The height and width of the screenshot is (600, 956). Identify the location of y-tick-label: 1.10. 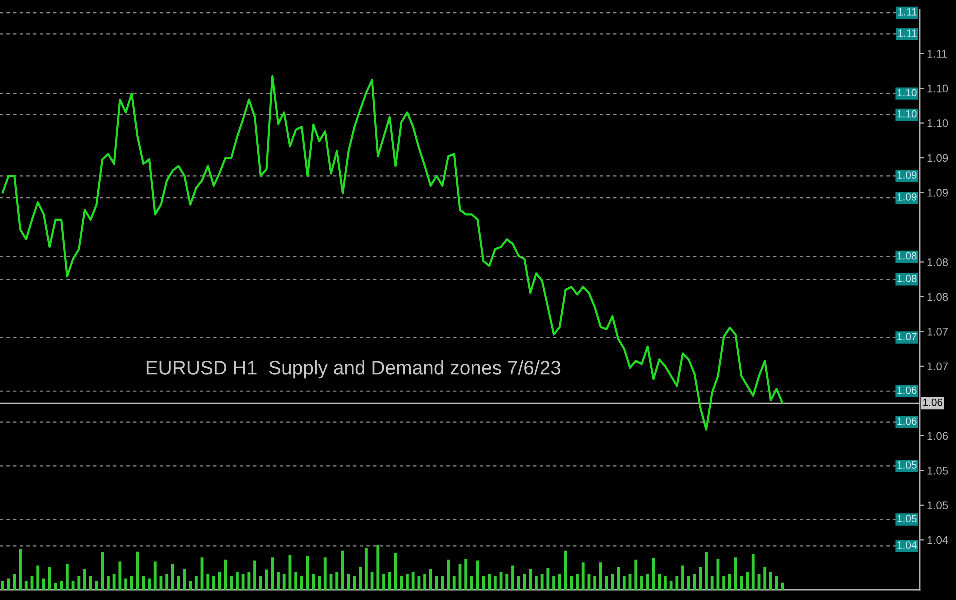
(938, 88).